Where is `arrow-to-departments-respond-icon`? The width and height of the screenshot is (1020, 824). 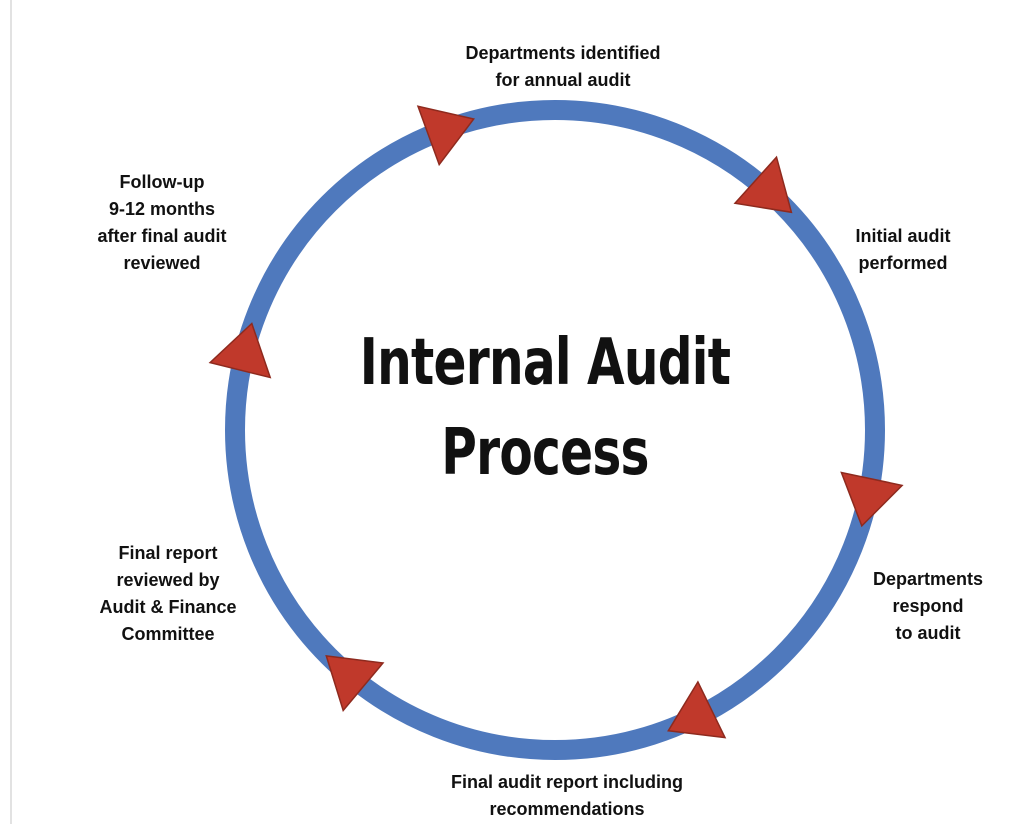
arrow-to-departments-respond-icon is located at coordinates (763, 184).